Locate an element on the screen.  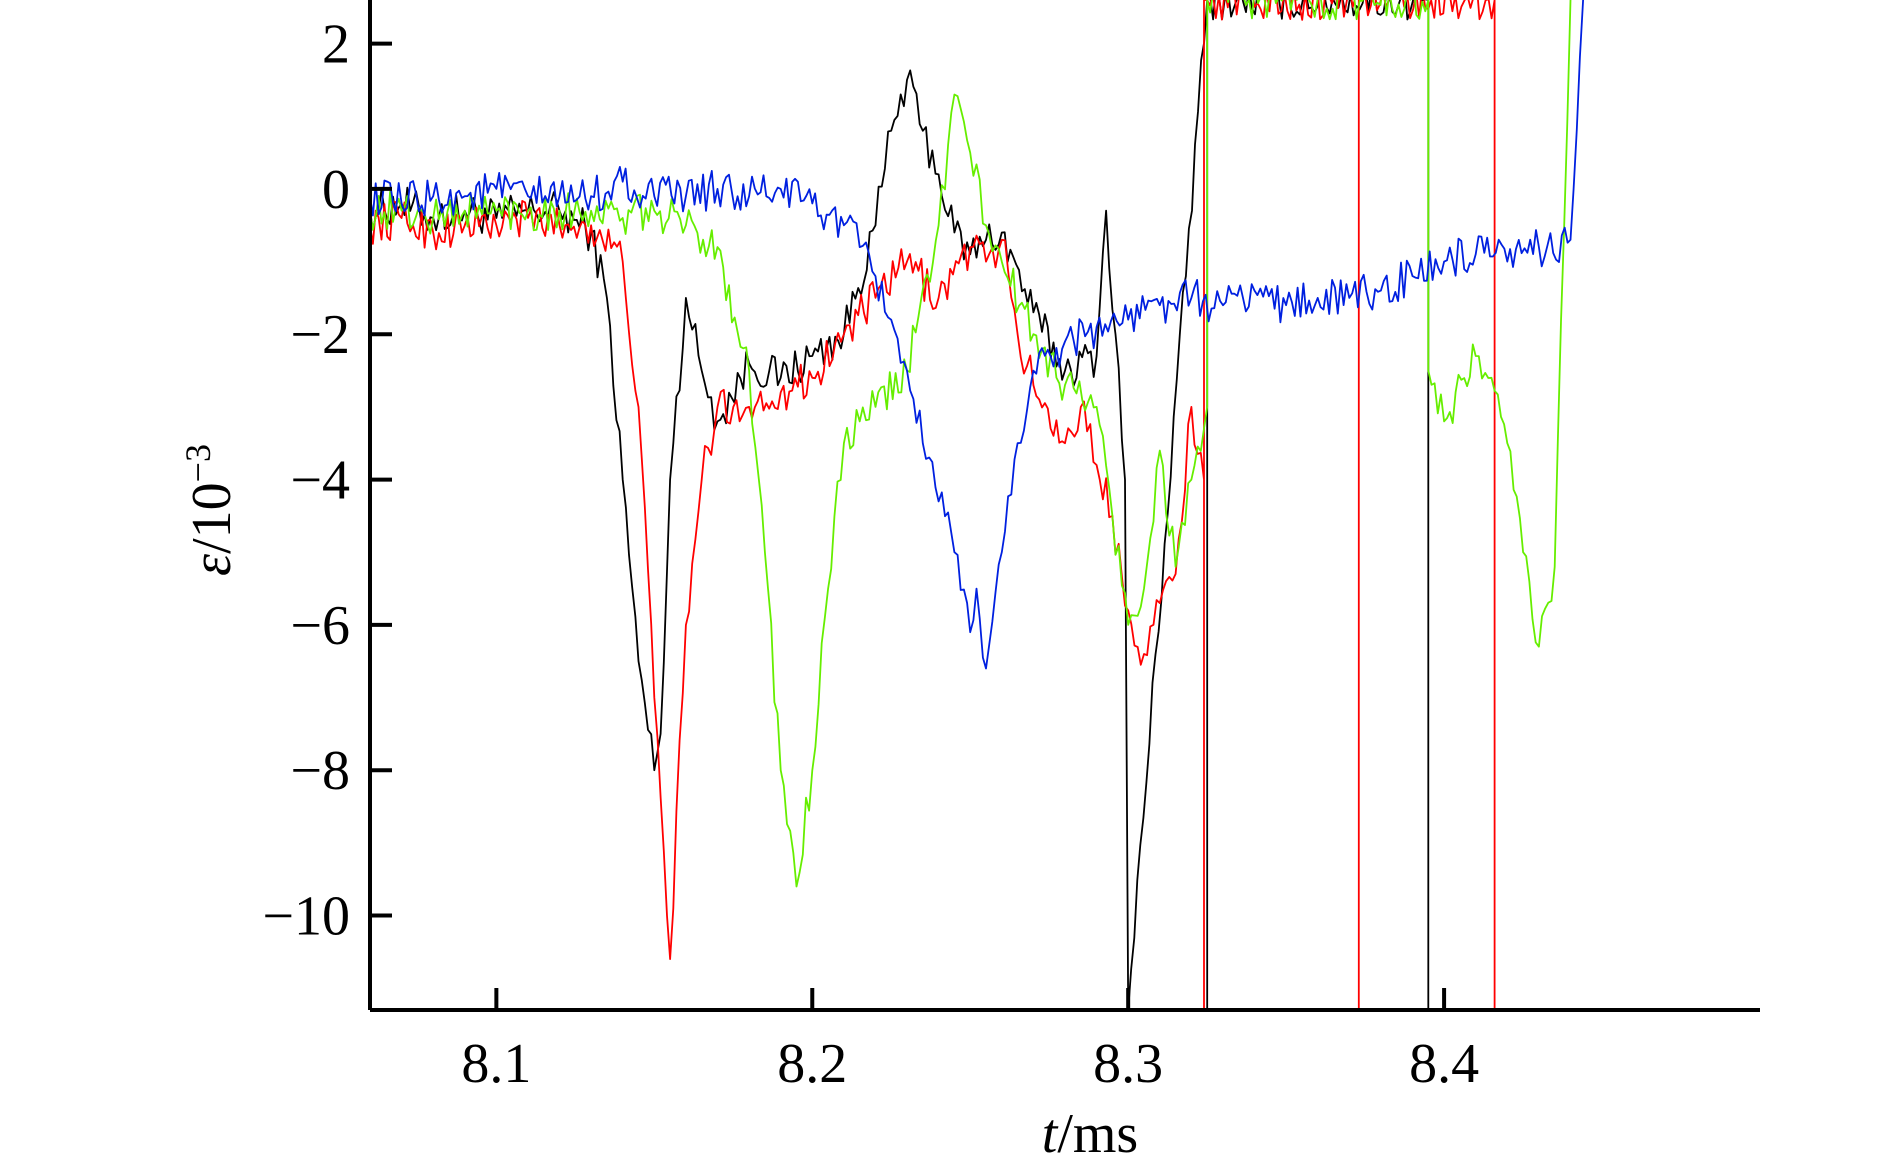
y-tick-label: −2 is located at coordinates (320, 335).